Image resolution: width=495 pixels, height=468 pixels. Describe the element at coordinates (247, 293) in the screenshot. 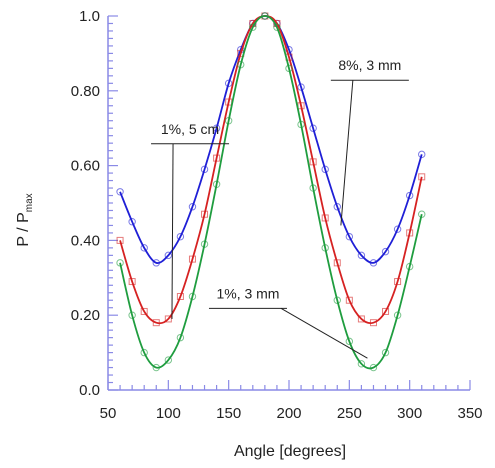

I see `annotation-label: 1%, 3 mm` at that location.